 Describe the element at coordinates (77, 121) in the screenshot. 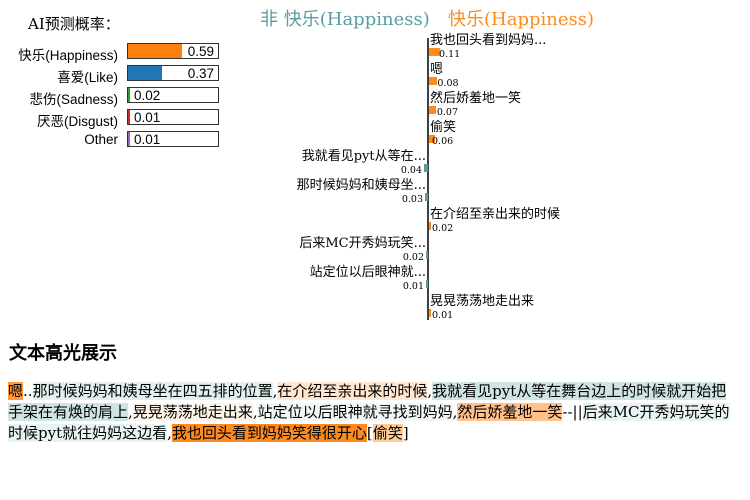

I see `prediction-label: 厌恶(Disgust)` at that location.